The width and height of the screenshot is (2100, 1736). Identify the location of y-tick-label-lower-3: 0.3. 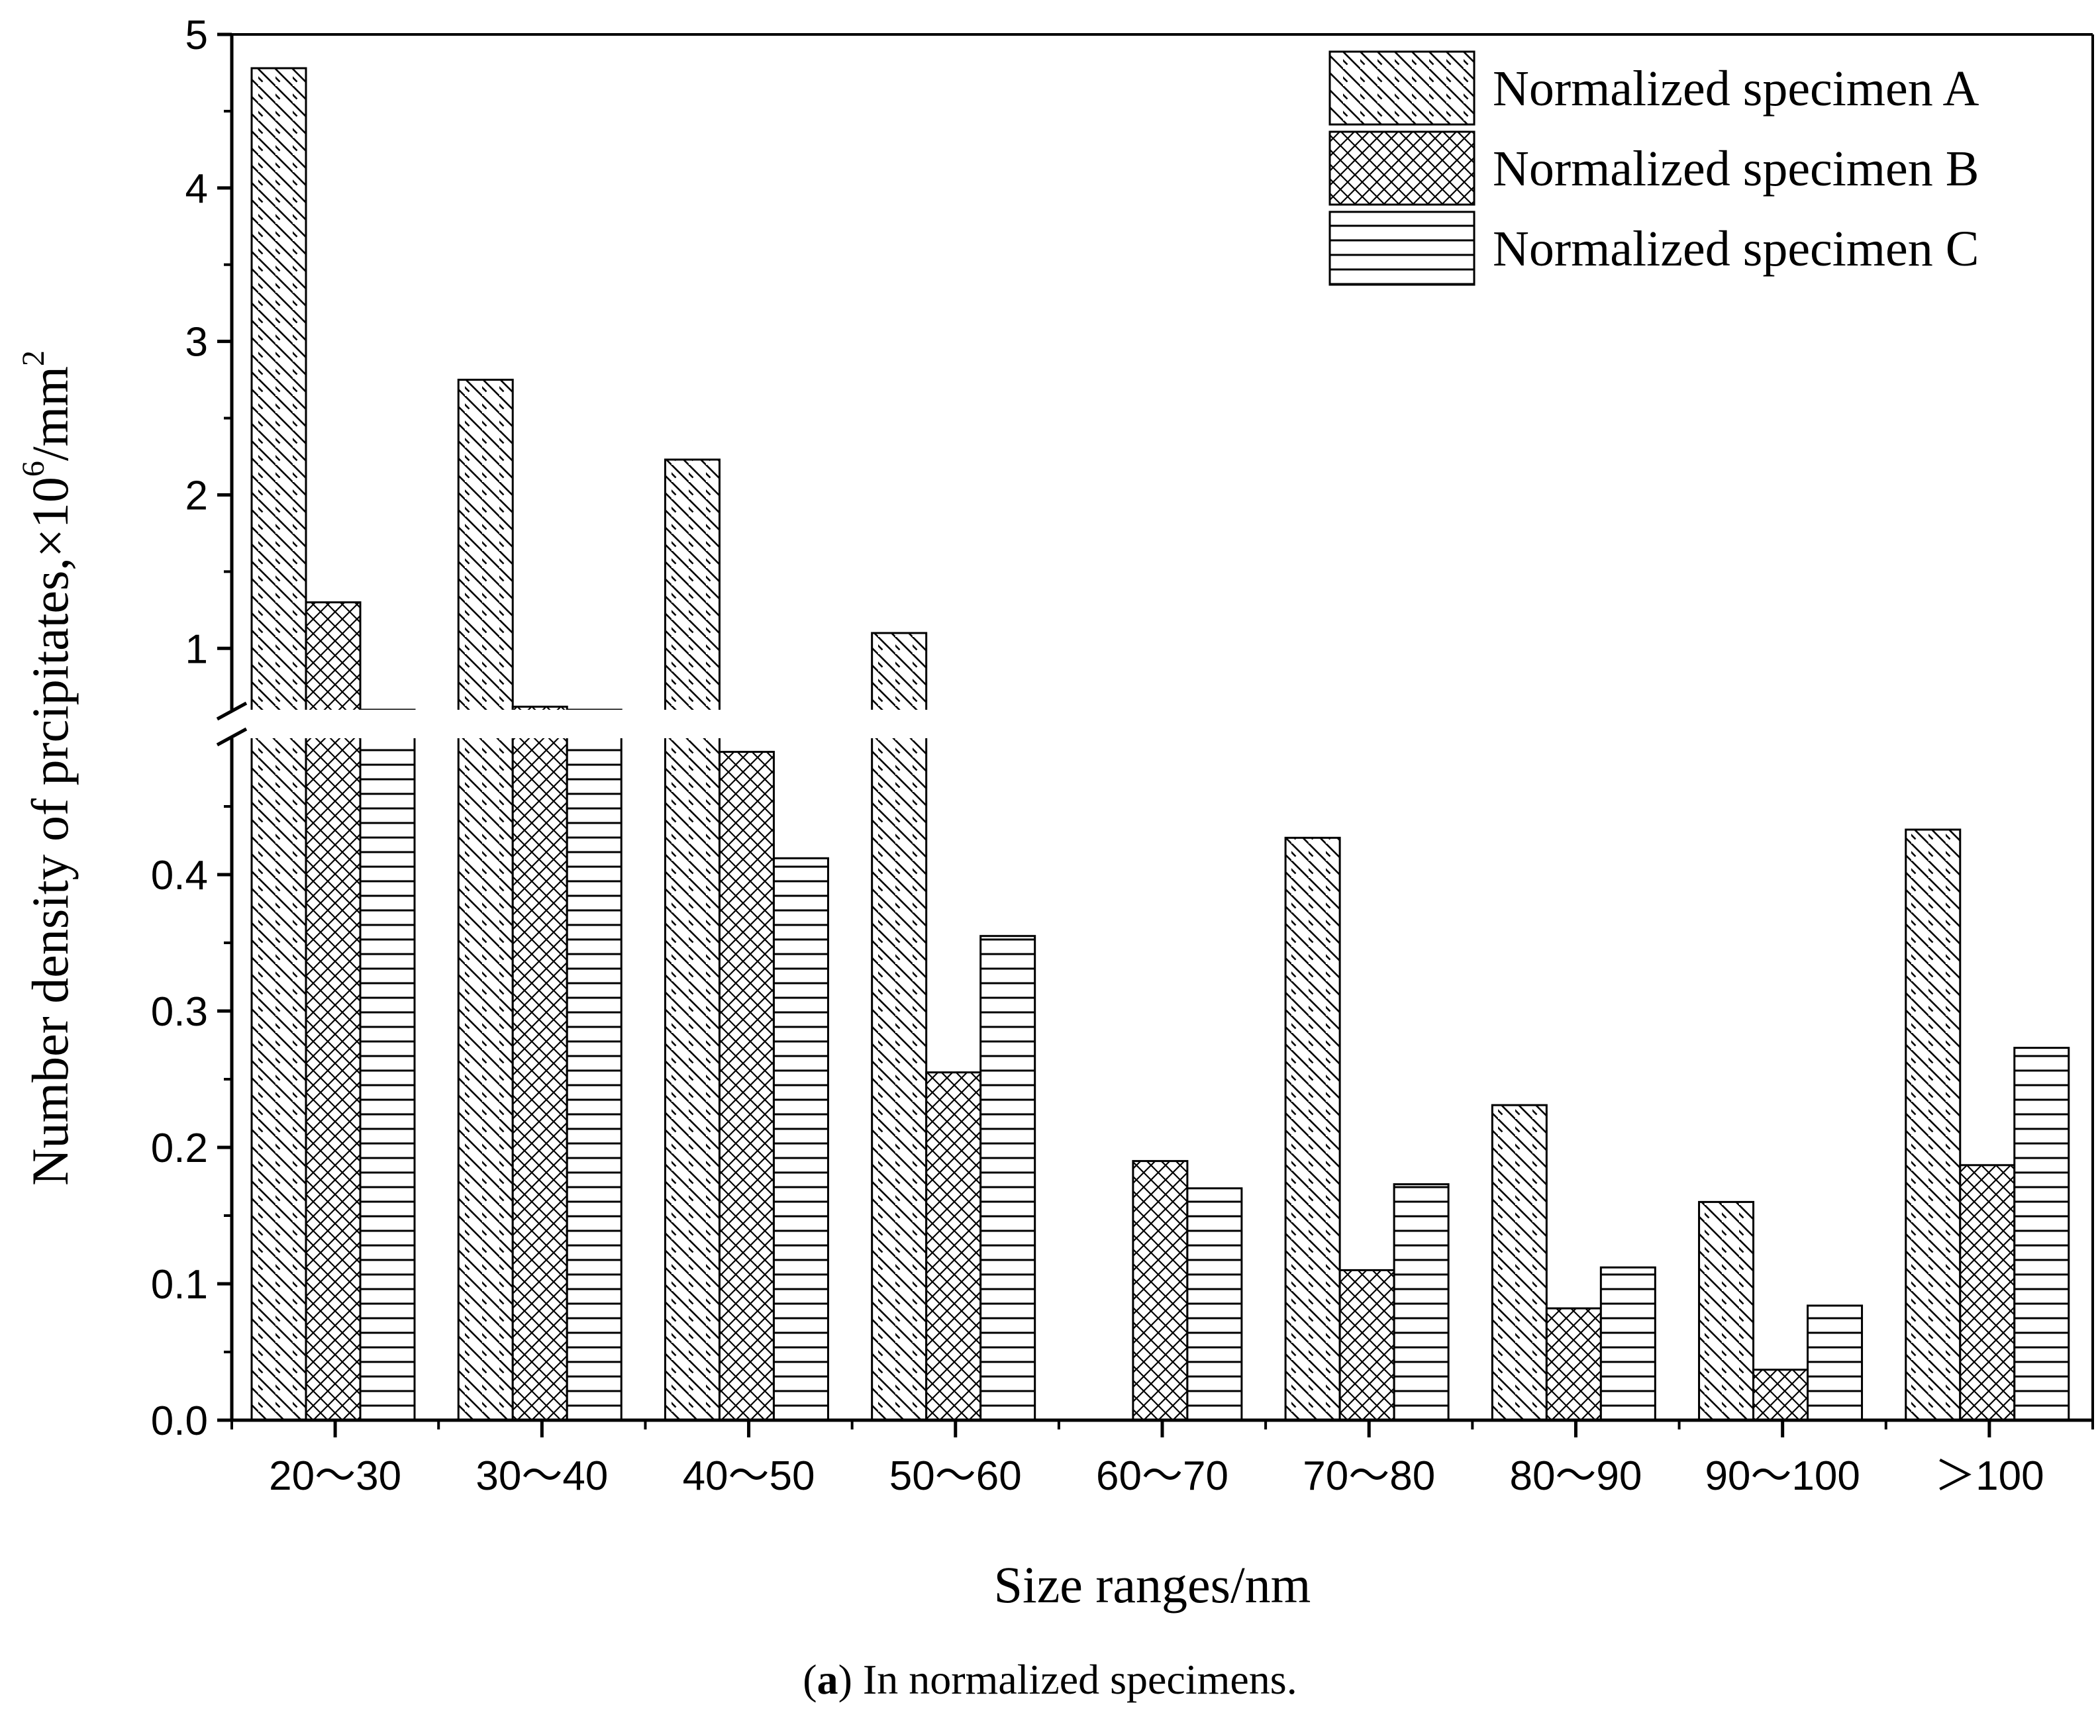
(180, 1012).